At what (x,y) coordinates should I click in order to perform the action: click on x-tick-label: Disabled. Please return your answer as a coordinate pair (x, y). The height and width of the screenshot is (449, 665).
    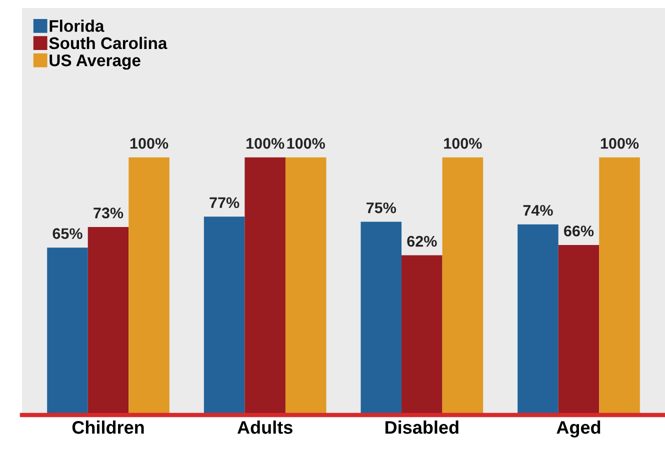
    Looking at the image, I should click on (421, 427).